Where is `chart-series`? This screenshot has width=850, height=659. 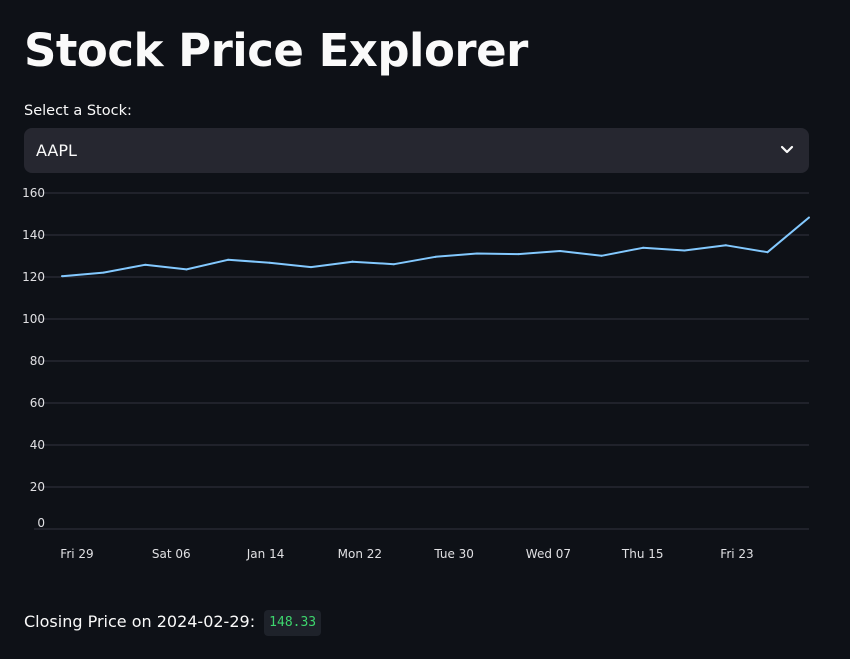 chart-series is located at coordinates (435, 247).